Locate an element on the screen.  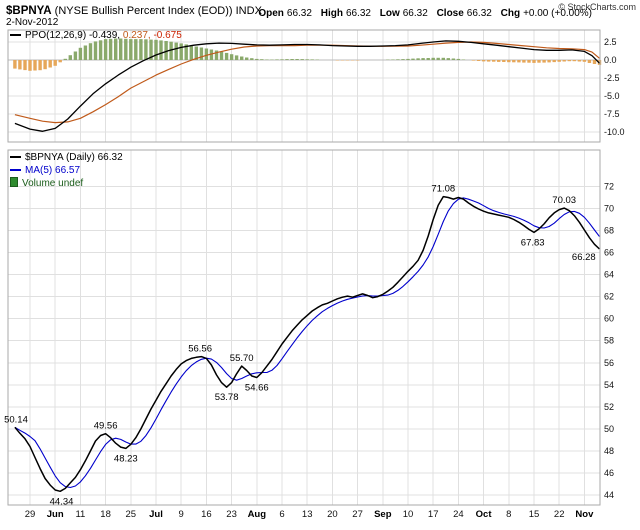
close-value: 66.32 is located at coordinates (479, 13).